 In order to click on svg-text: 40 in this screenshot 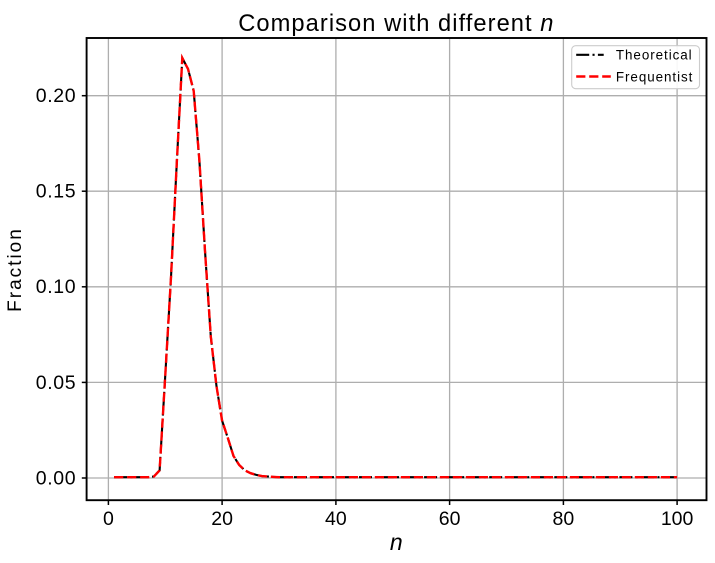, I will do `click(336, 519)`.